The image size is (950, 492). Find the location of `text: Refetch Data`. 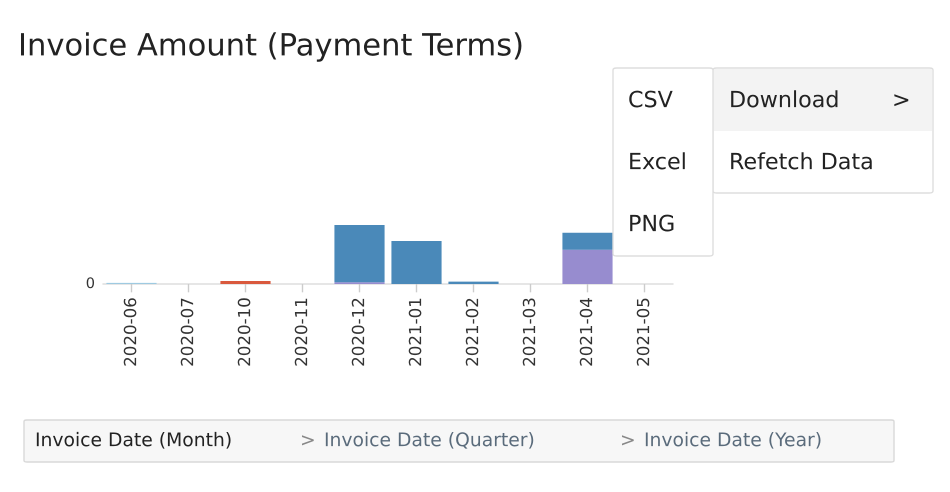

text: Refetch Data is located at coordinates (801, 161).